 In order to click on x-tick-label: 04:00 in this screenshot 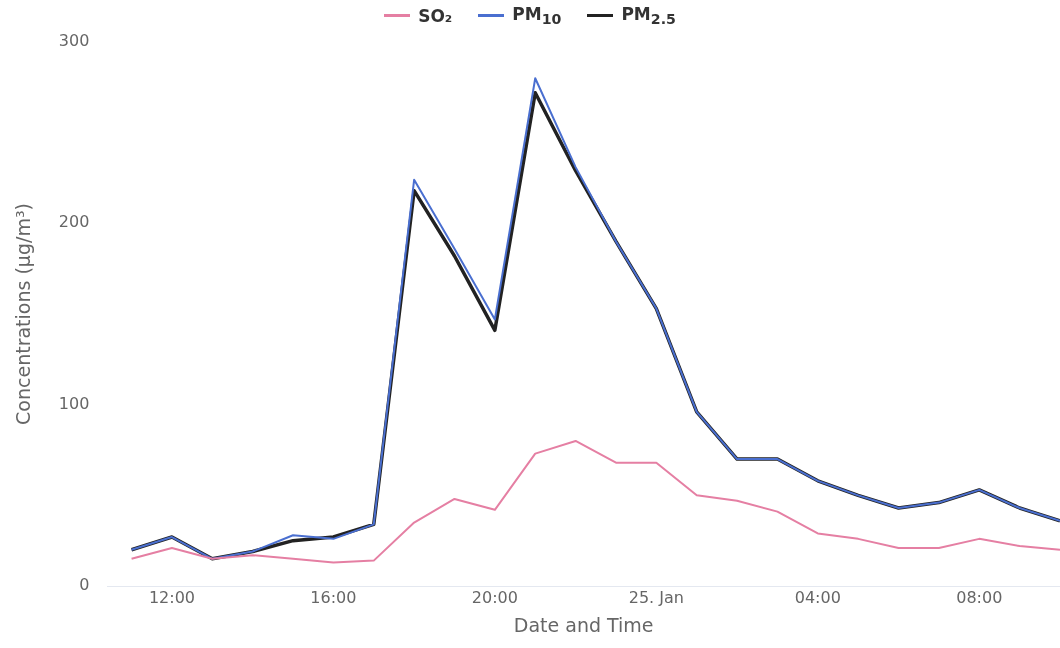, I will do `click(817, 597)`.